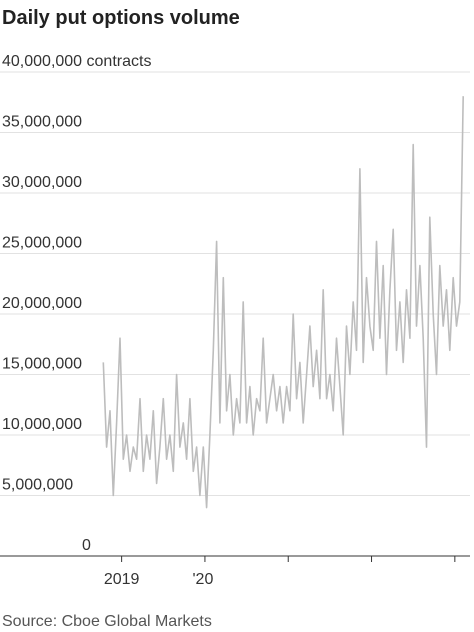 This screenshot has height=632, width=474. What do you see at coordinates (86, 545) in the screenshot?
I see `y-tick-label: 0` at bounding box center [86, 545].